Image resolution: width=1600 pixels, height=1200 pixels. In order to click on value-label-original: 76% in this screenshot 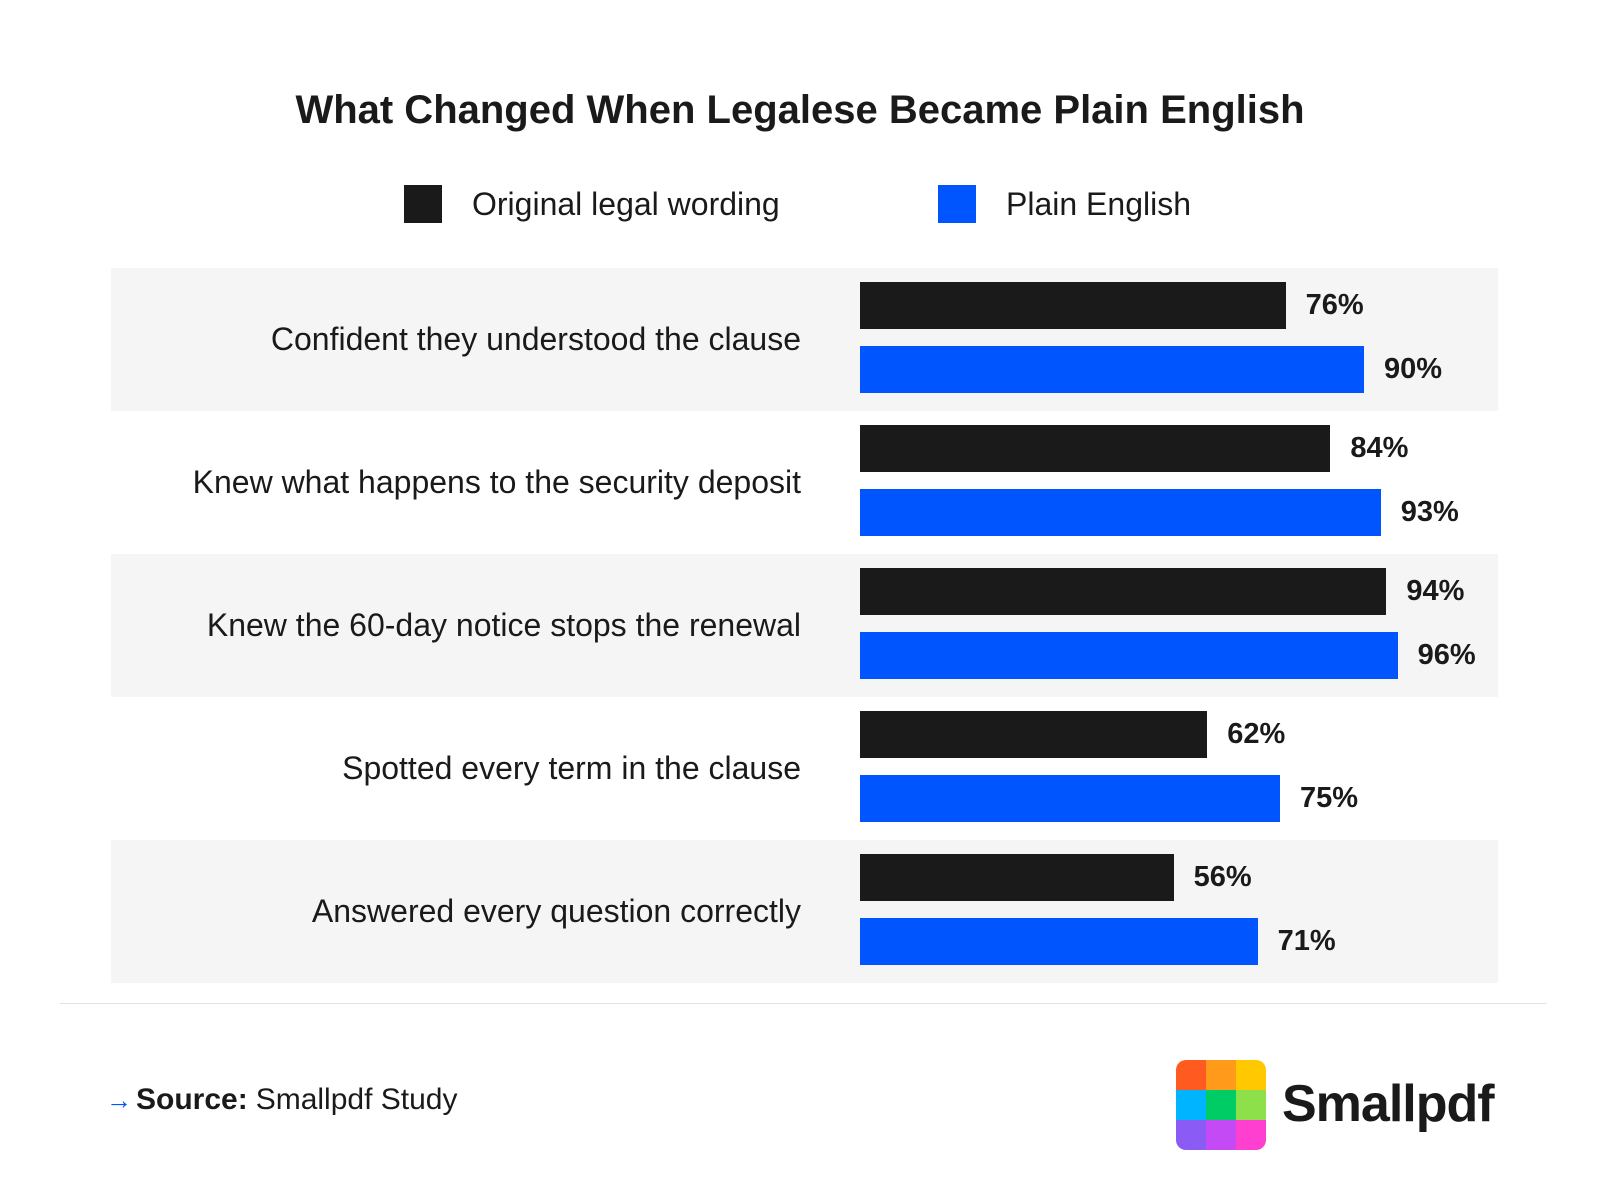, I will do `click(1334, 305)`.